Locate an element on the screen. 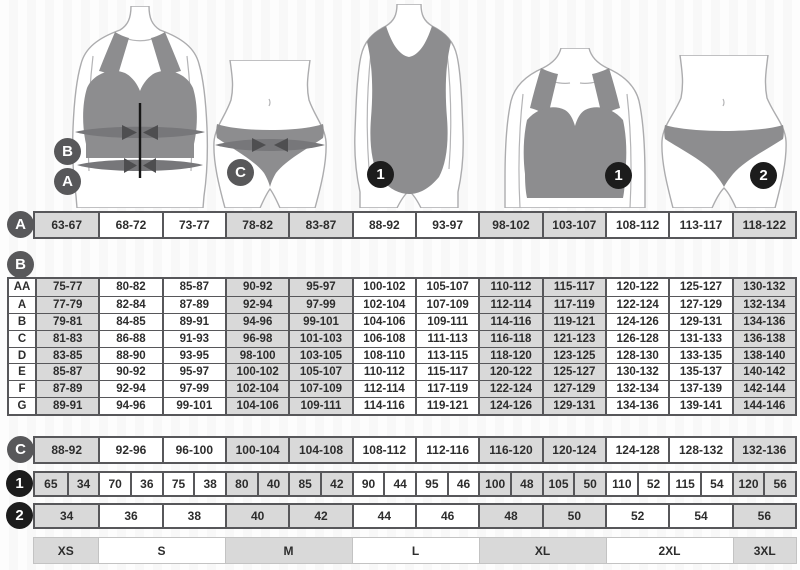 The image size is (800, 570). letter-size-cell: S is located at coordinates (161, 550).